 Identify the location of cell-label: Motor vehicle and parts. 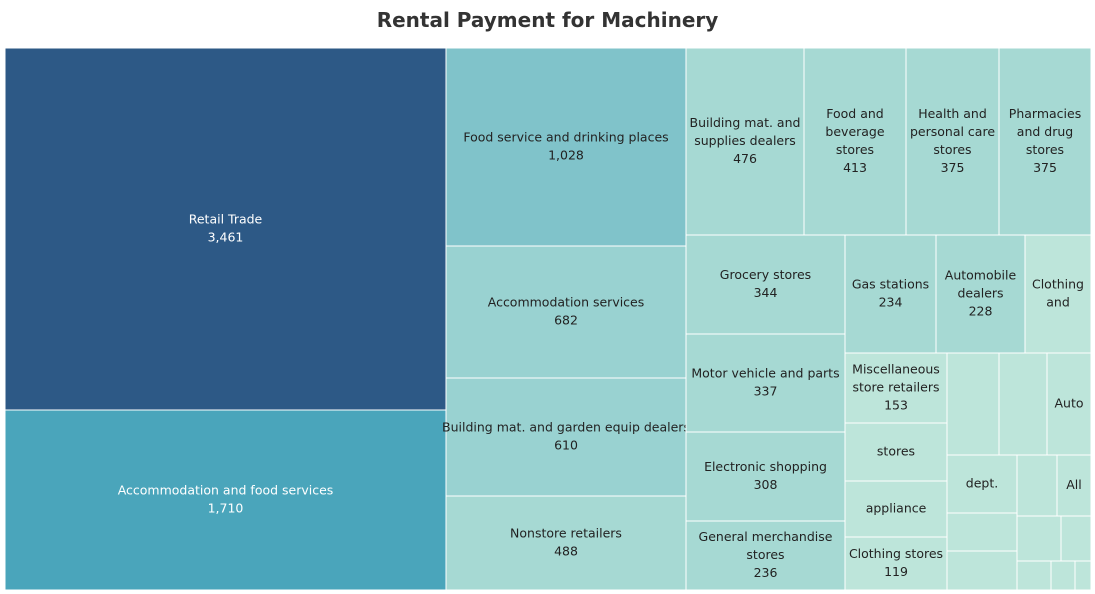
(765, 373).